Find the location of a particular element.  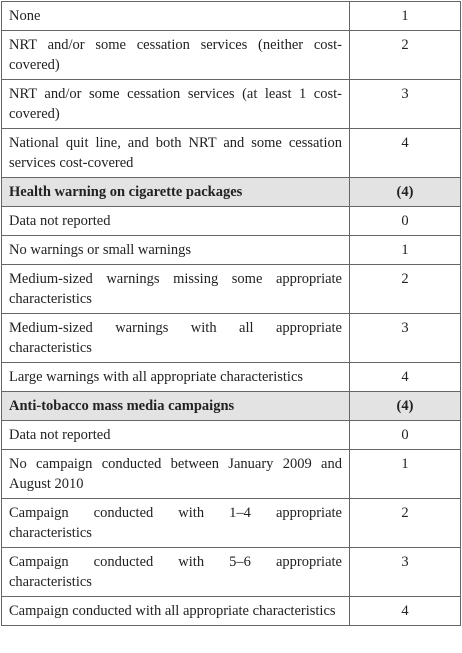

table-row: No warnings or small warnings 1 is located at coordinates (231, 250).